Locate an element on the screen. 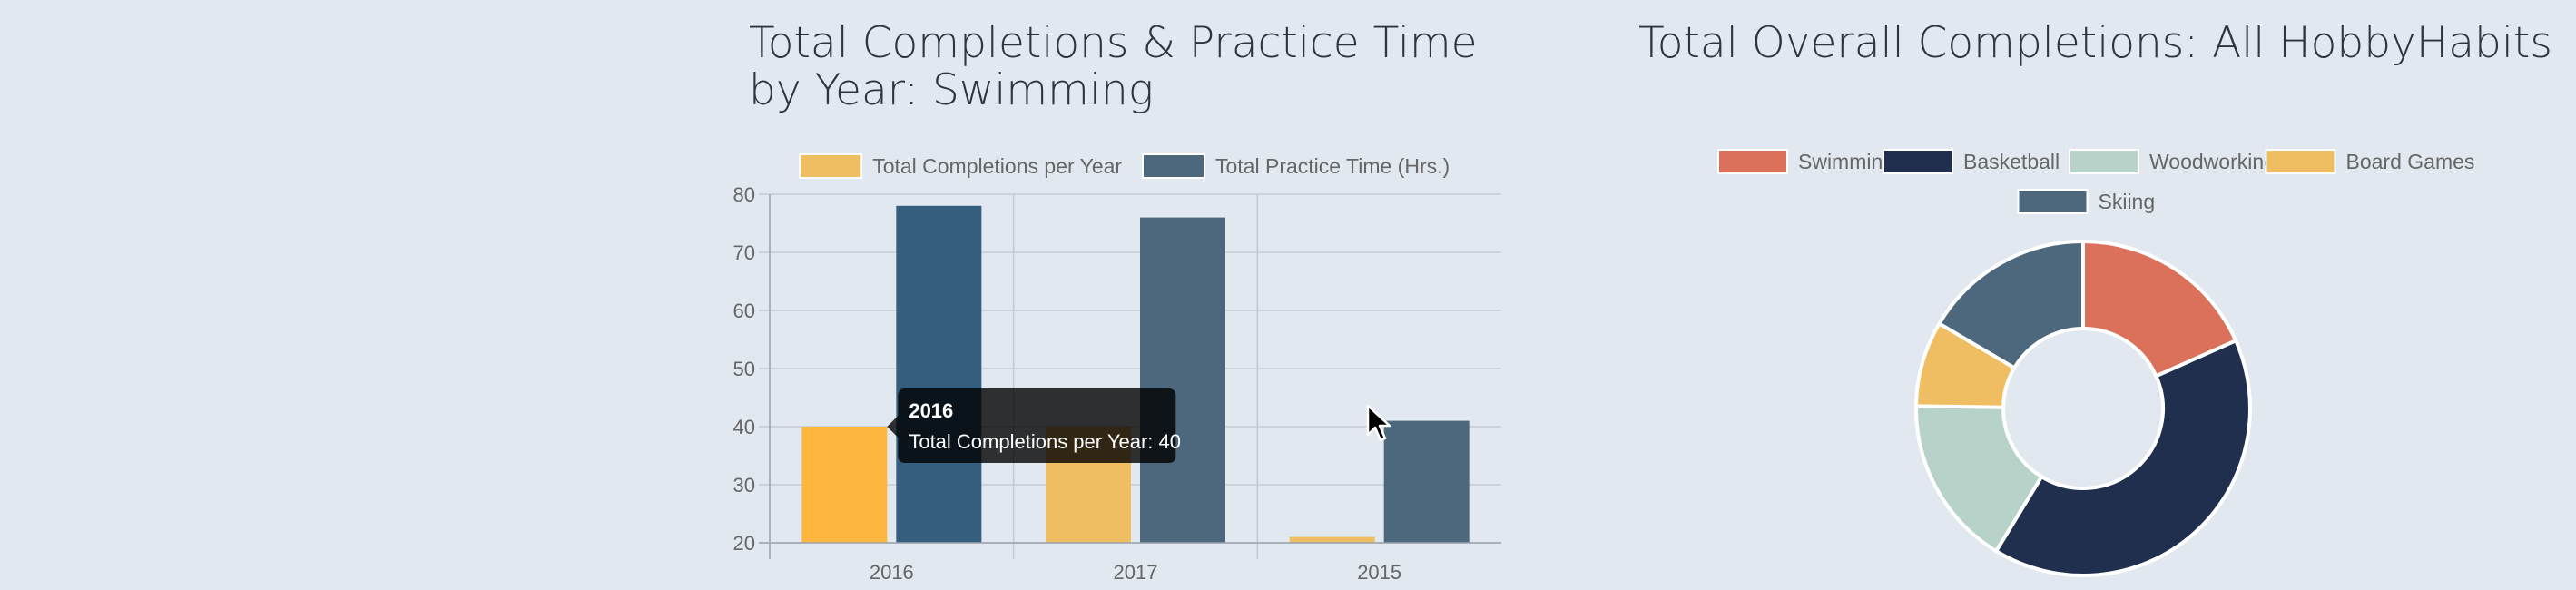  pie-legend-label: Skiing is located at coordinates (2127, 201).